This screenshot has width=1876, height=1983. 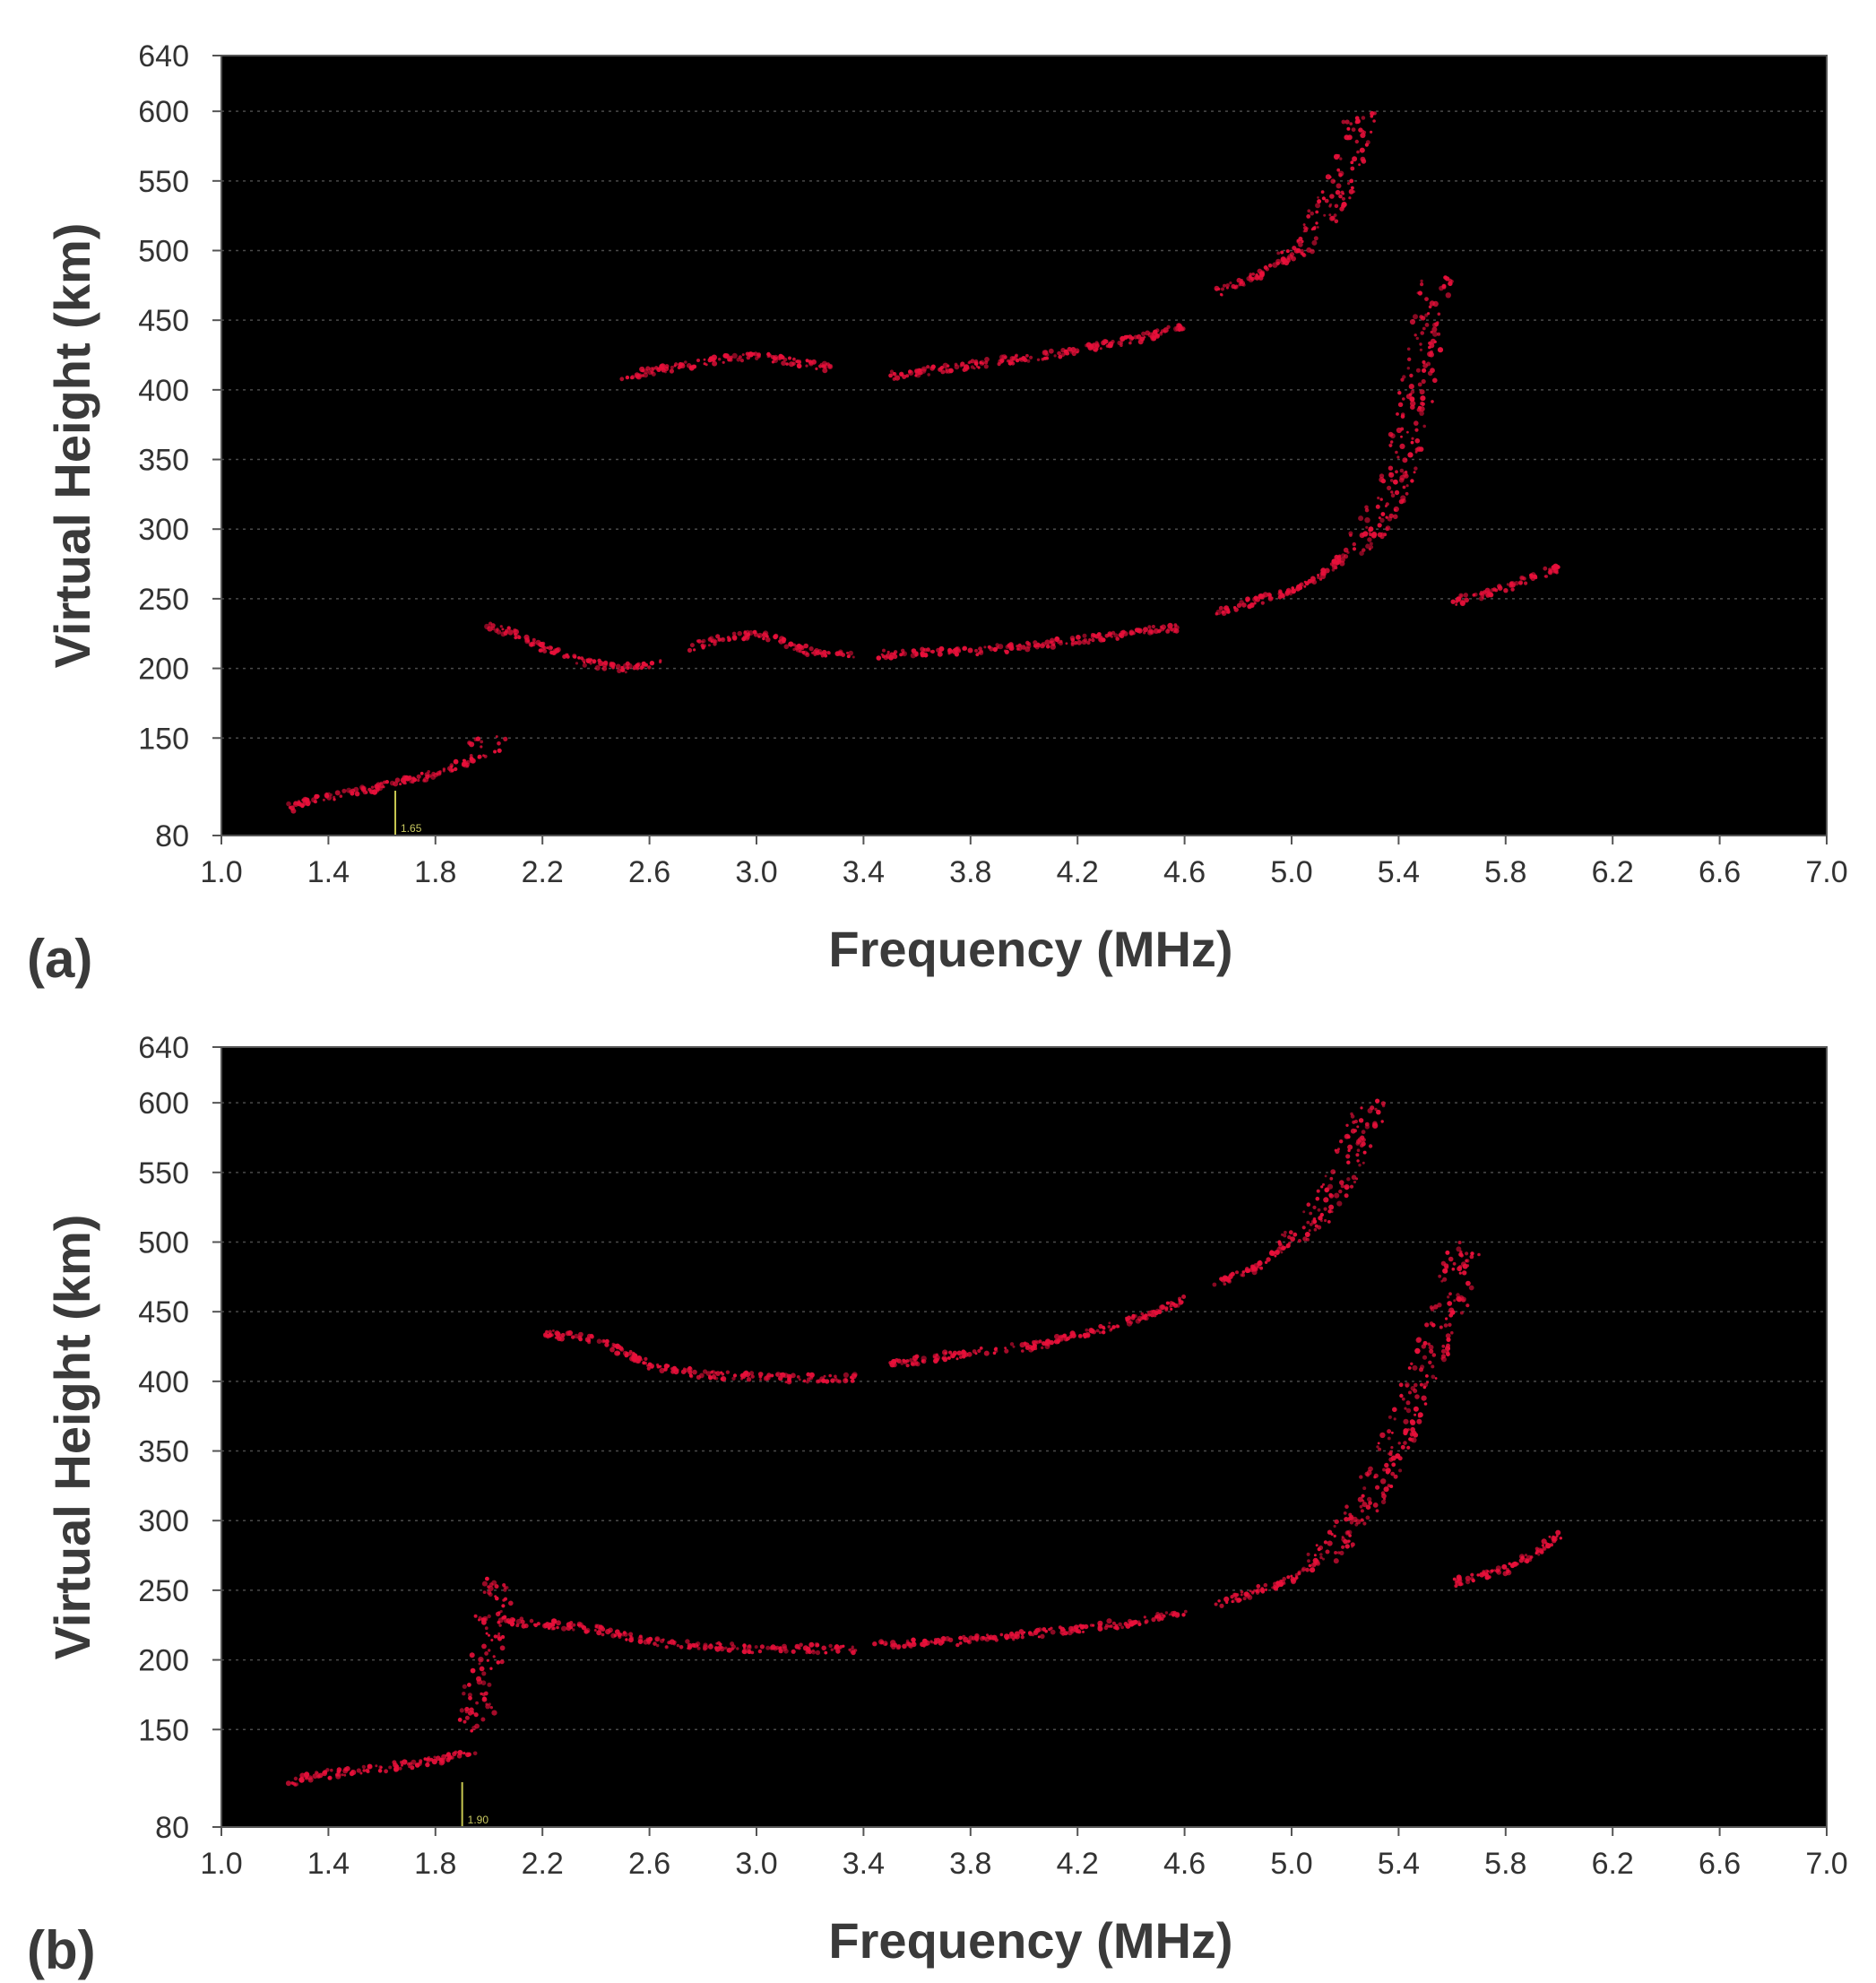 What do you see at coordinates (478, 1820) in the screenshot?
I see `frequency-marker-label: 1.90` at bounding box center [478, 1820].